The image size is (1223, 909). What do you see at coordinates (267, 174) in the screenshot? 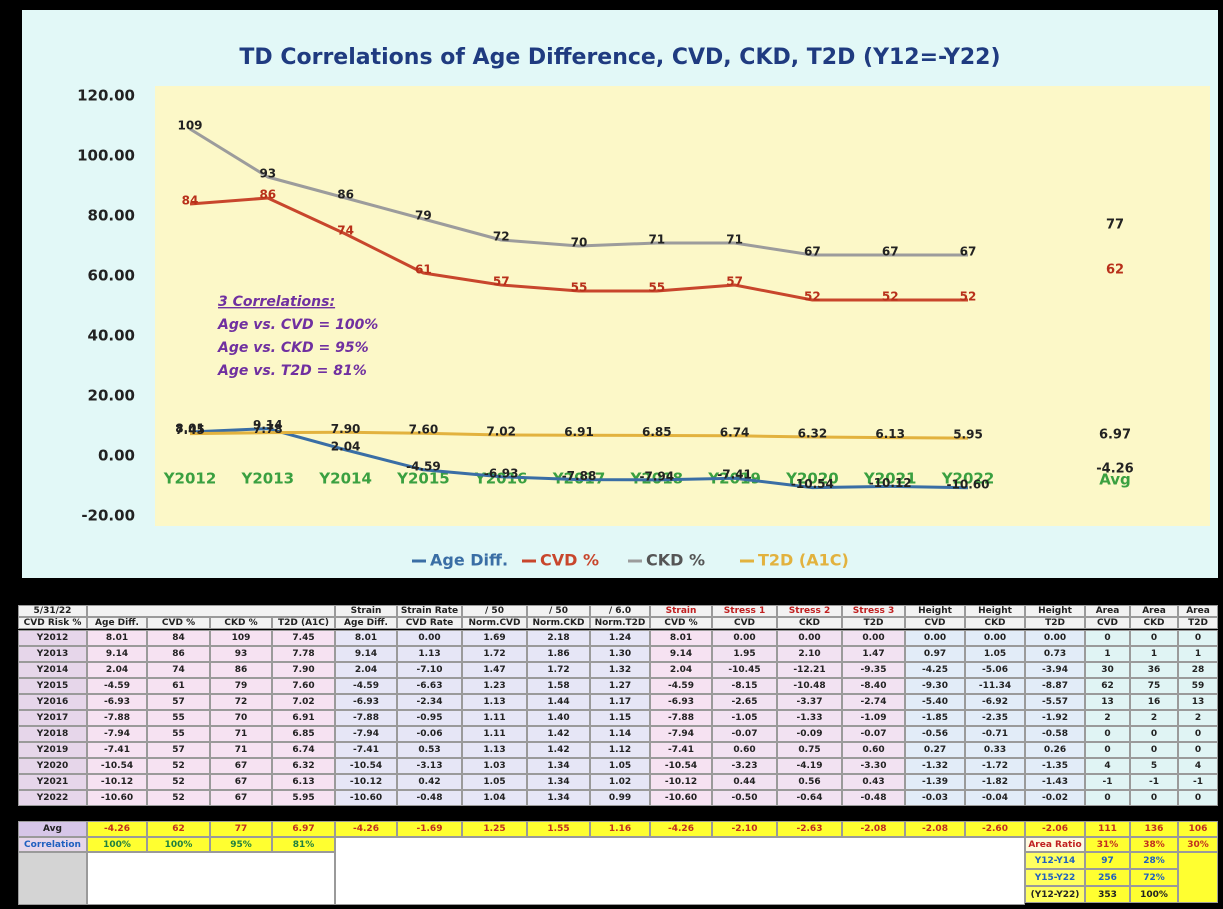
I see `data-label: 93` at bounding box center [267, 174].